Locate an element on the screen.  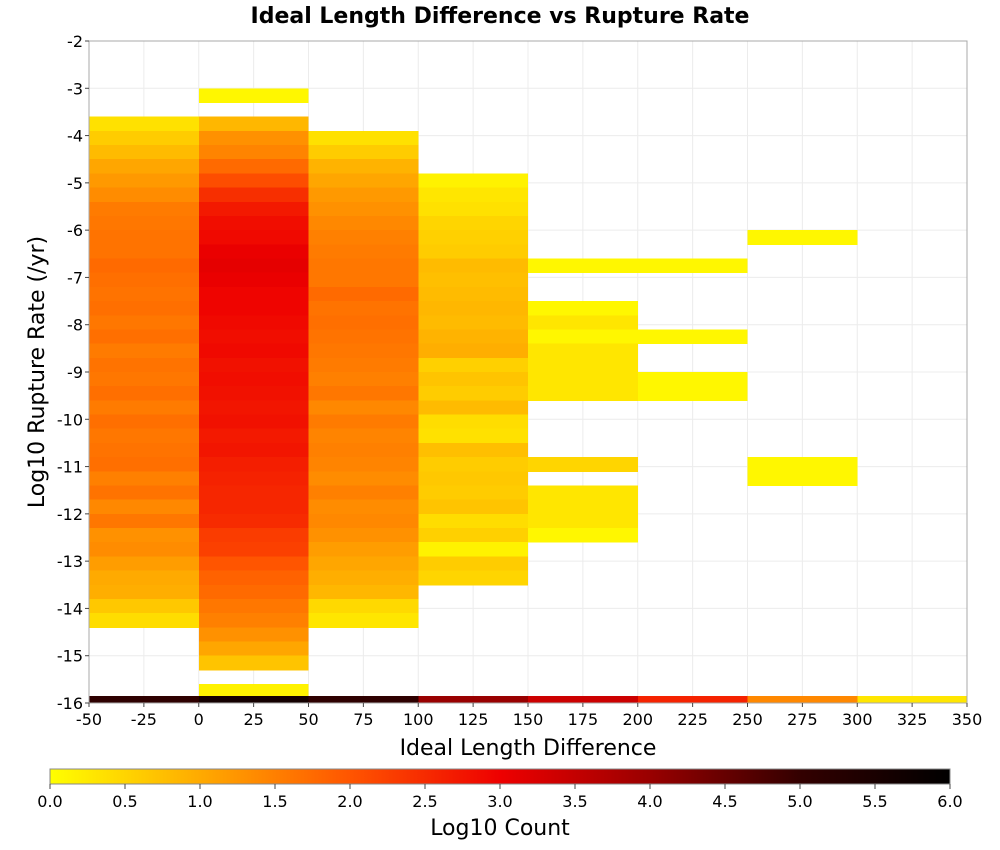
y-tick-label: -5 is located at coordinates (75, 183).